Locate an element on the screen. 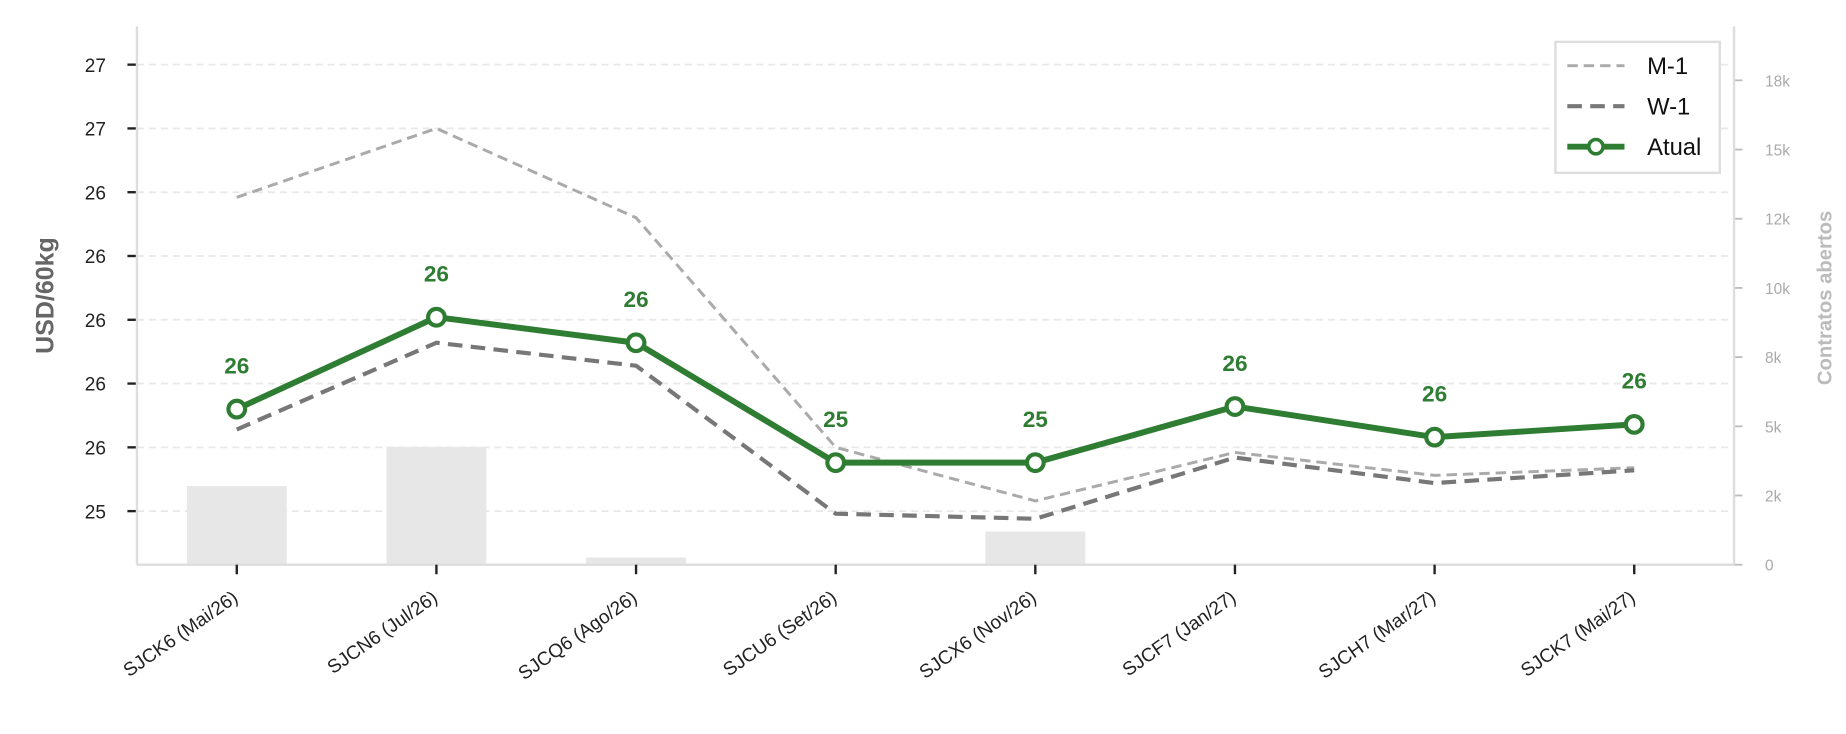 Image resolution: width=1846 pixels, height=734 pixels. y2-tick-label: 5k is located at coordinates (1773, 427).